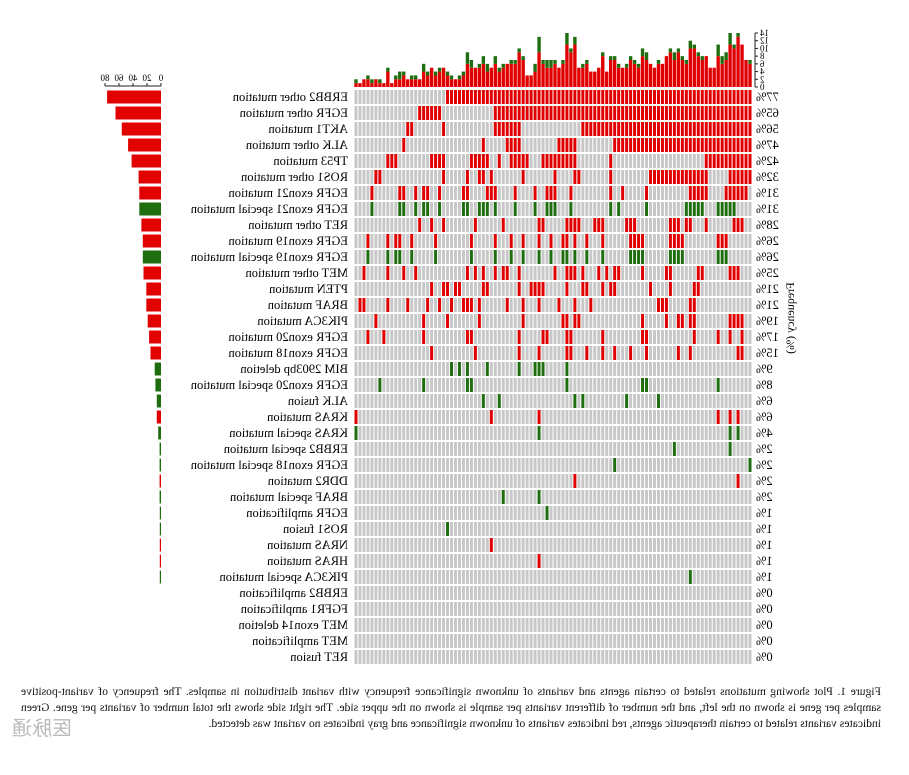 Image resolution: width=909 pixels, height=775 pixels. Describe the element at coordinates (160, 481) in the screenshot. I see `left-bar` at that location.